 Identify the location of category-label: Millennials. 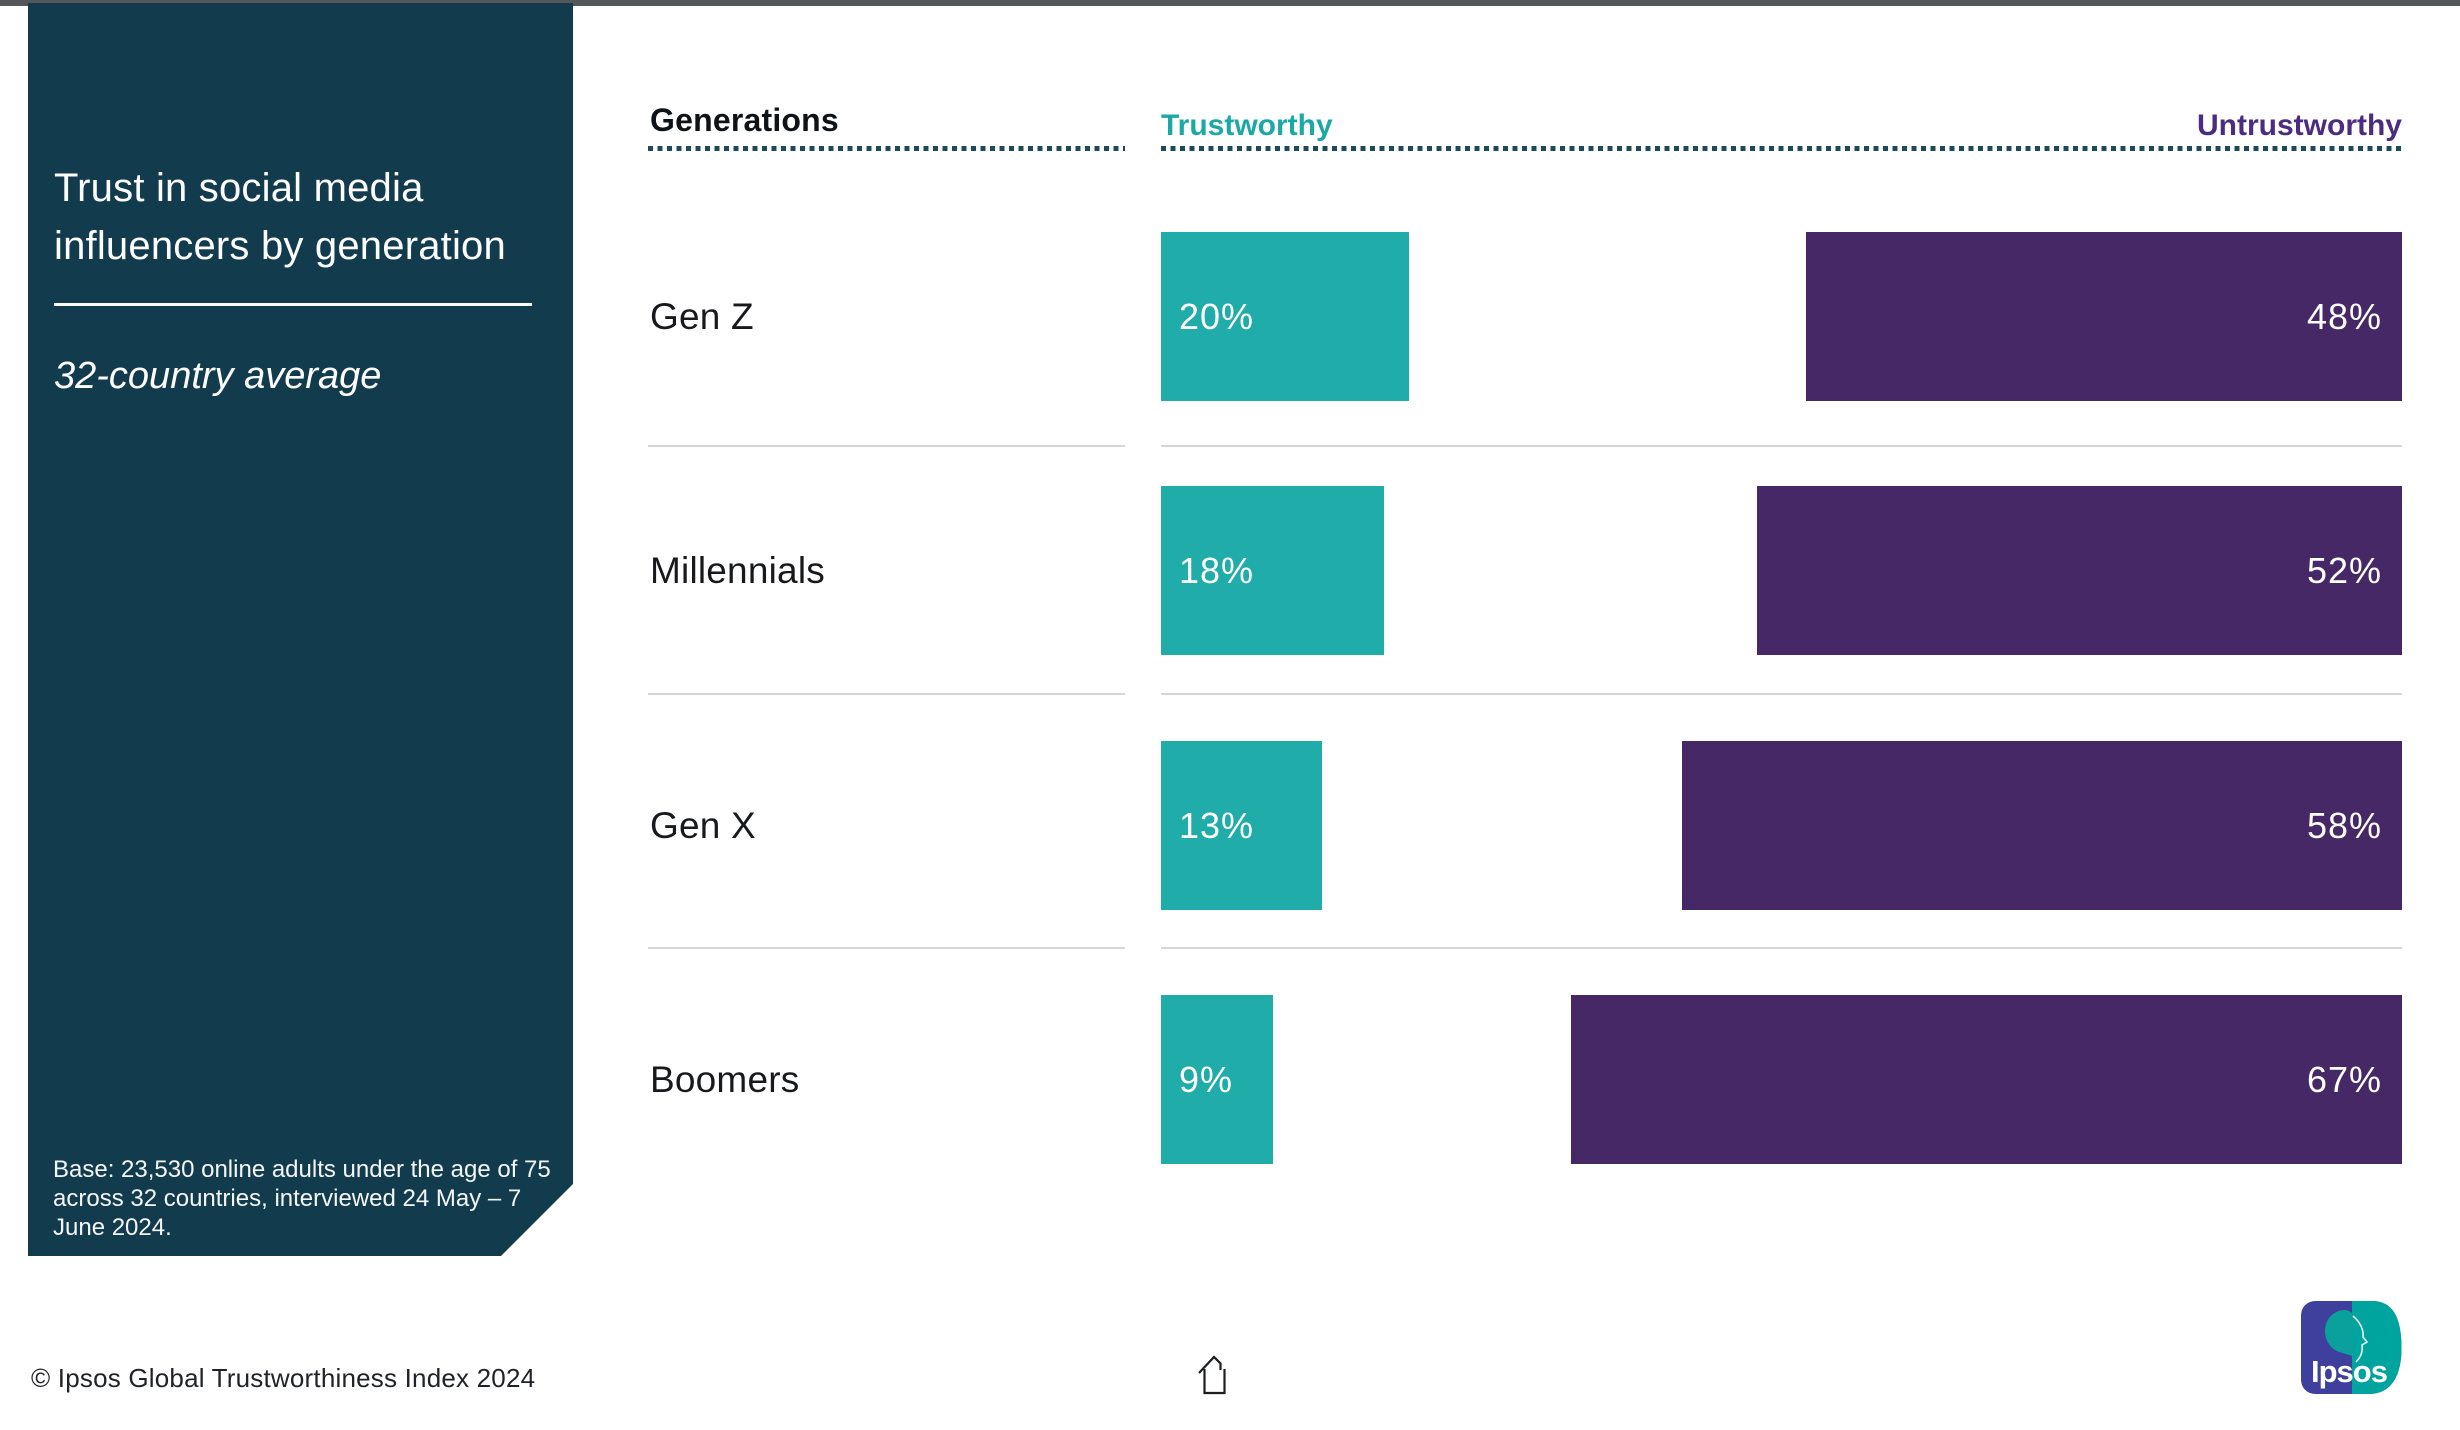
(737, 570).